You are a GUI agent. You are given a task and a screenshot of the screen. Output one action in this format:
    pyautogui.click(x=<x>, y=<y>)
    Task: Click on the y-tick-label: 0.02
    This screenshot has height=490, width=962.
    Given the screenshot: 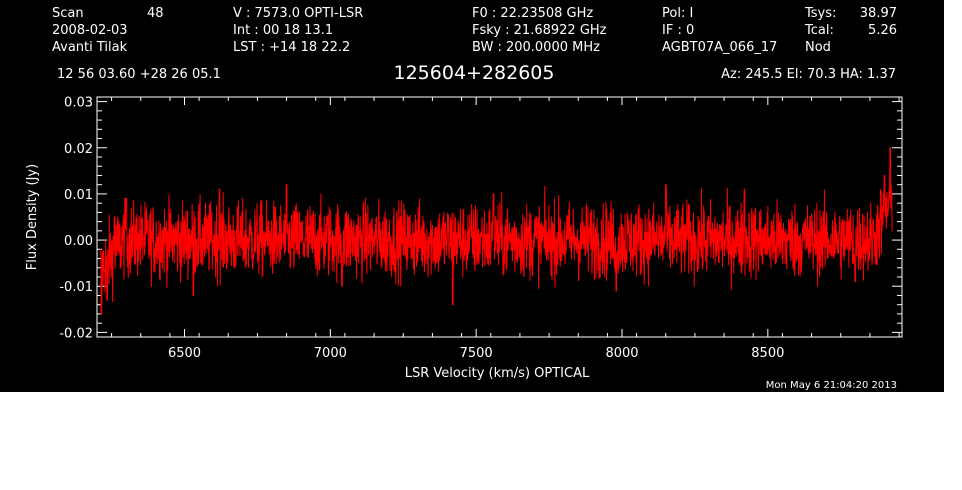 What is the action you would take?
    pyautogui.click(x=78, y=149)
    